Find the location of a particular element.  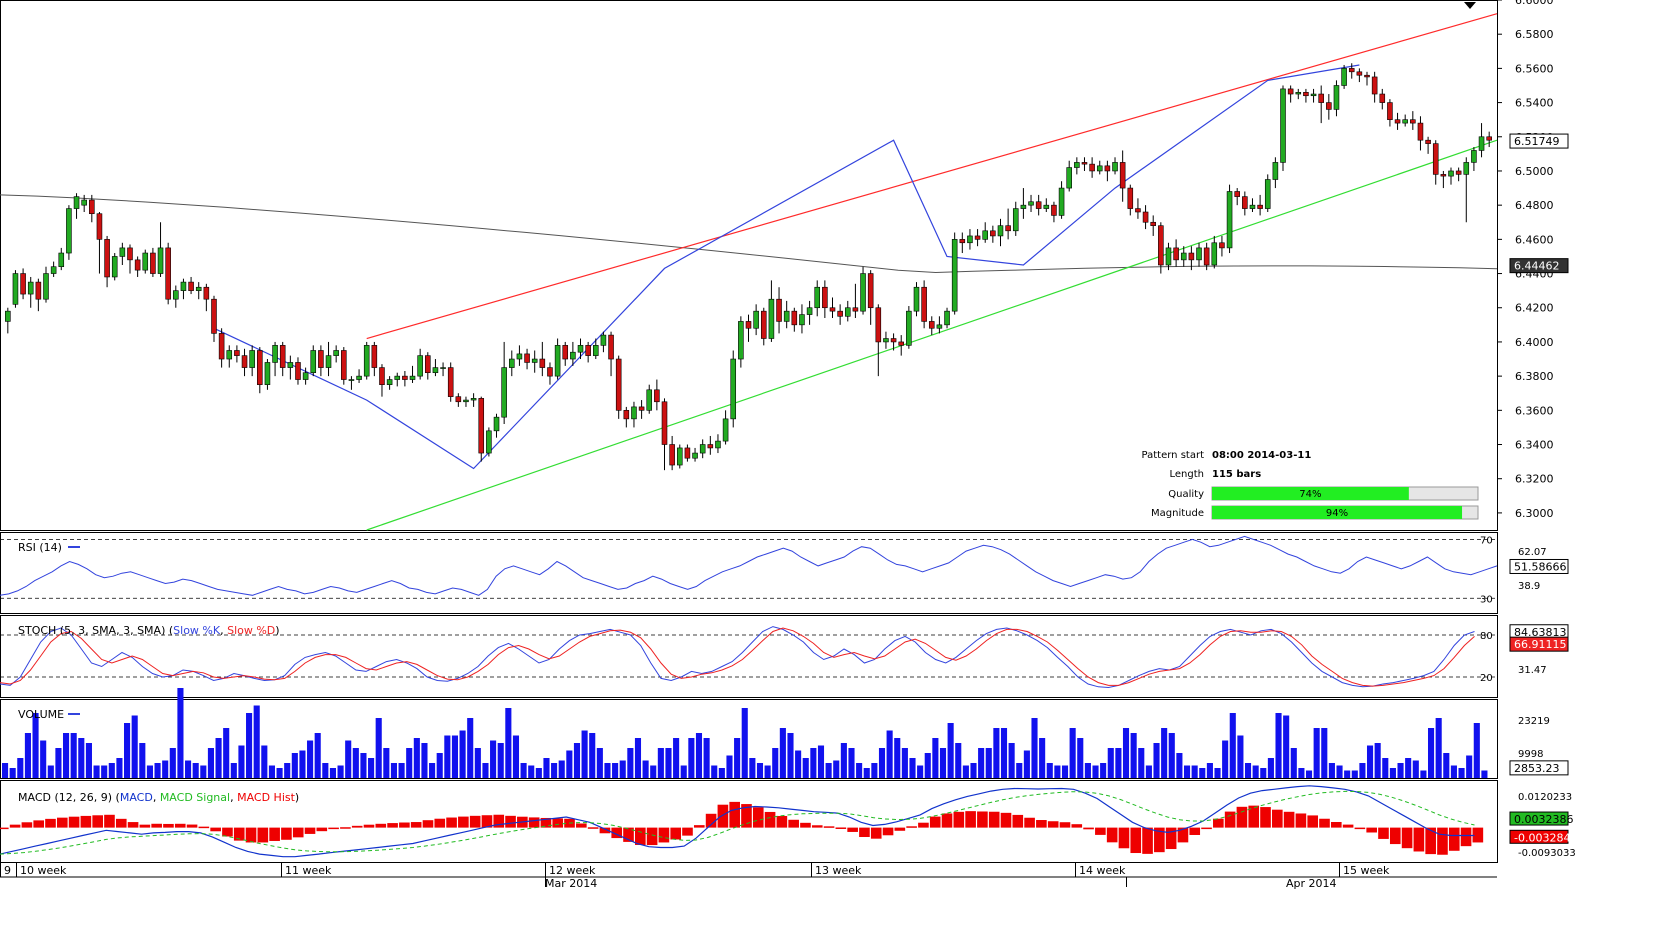

price-tick-label: 6.3800 is located at coordinates (1534, 376).